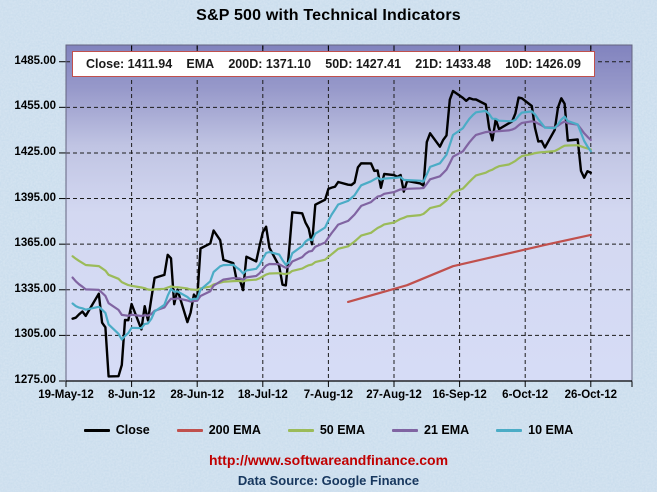 The image size is (657, 492). I want to click on y-axis-label: 1425.00, so click(35, 151).